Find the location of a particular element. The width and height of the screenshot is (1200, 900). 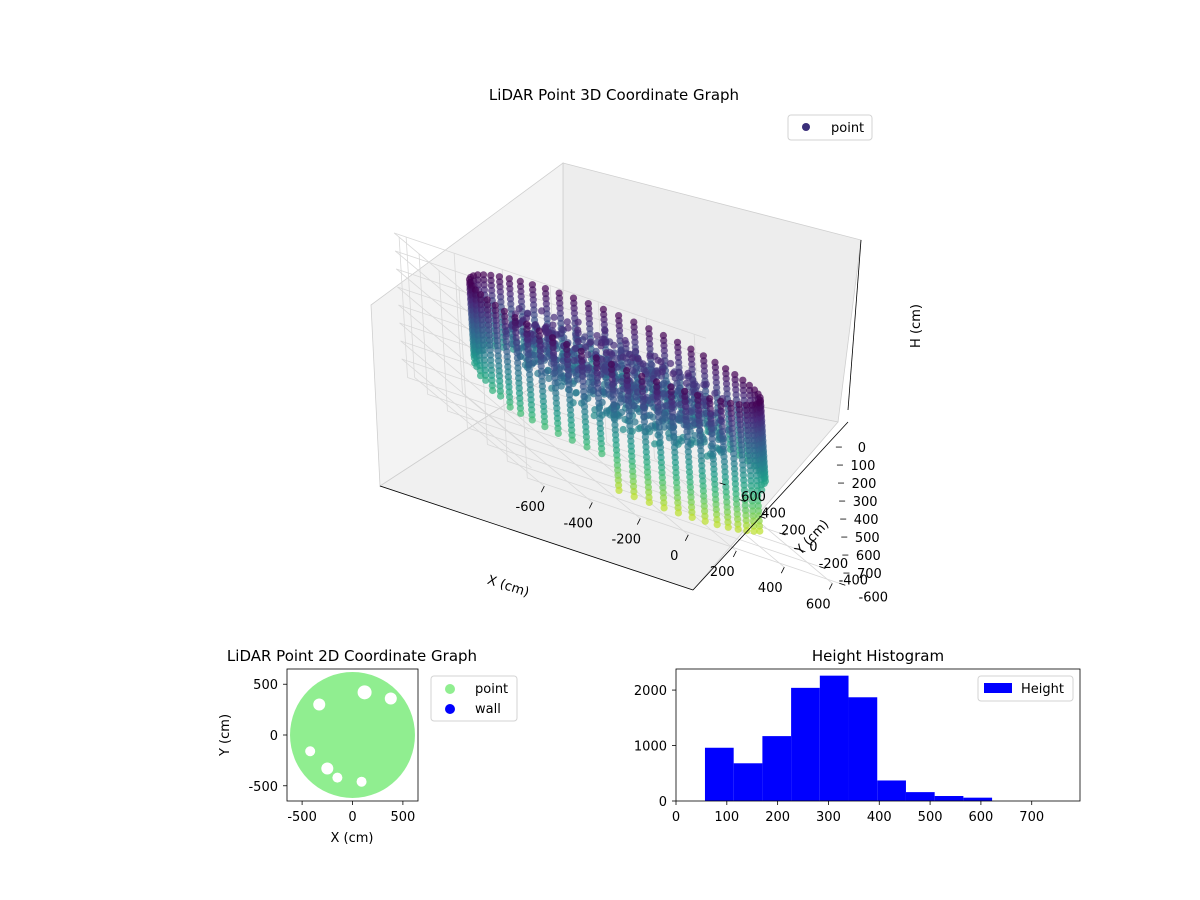

z-tick-label-3d: 500 is located at coordinates (867, 538).